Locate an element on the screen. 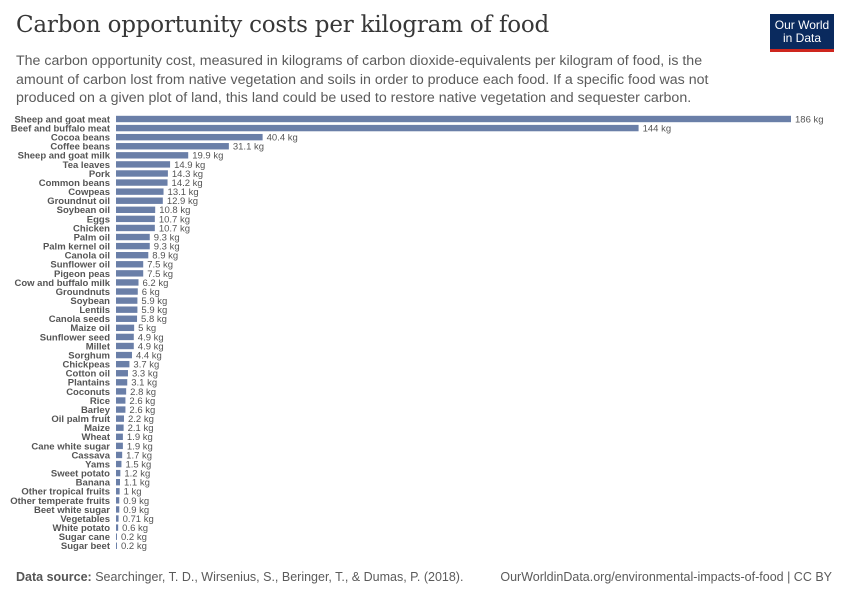 This screenshot has width=850, height=600. category-label: Chicken is located at coordinates (91, 228).